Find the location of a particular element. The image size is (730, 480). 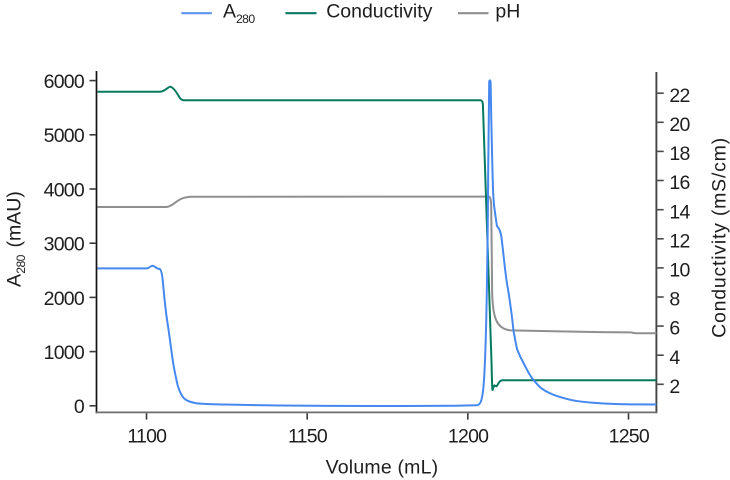

svg-text: 10 is located at coordinates (679, 271).